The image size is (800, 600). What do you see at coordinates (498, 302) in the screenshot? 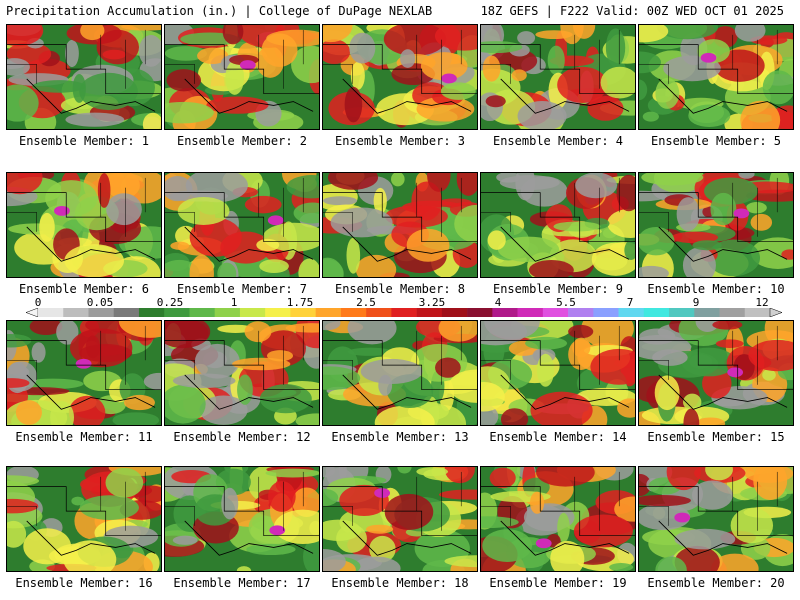
I see `colorbar-tick-label: 4` at bounding box center [498, 302].